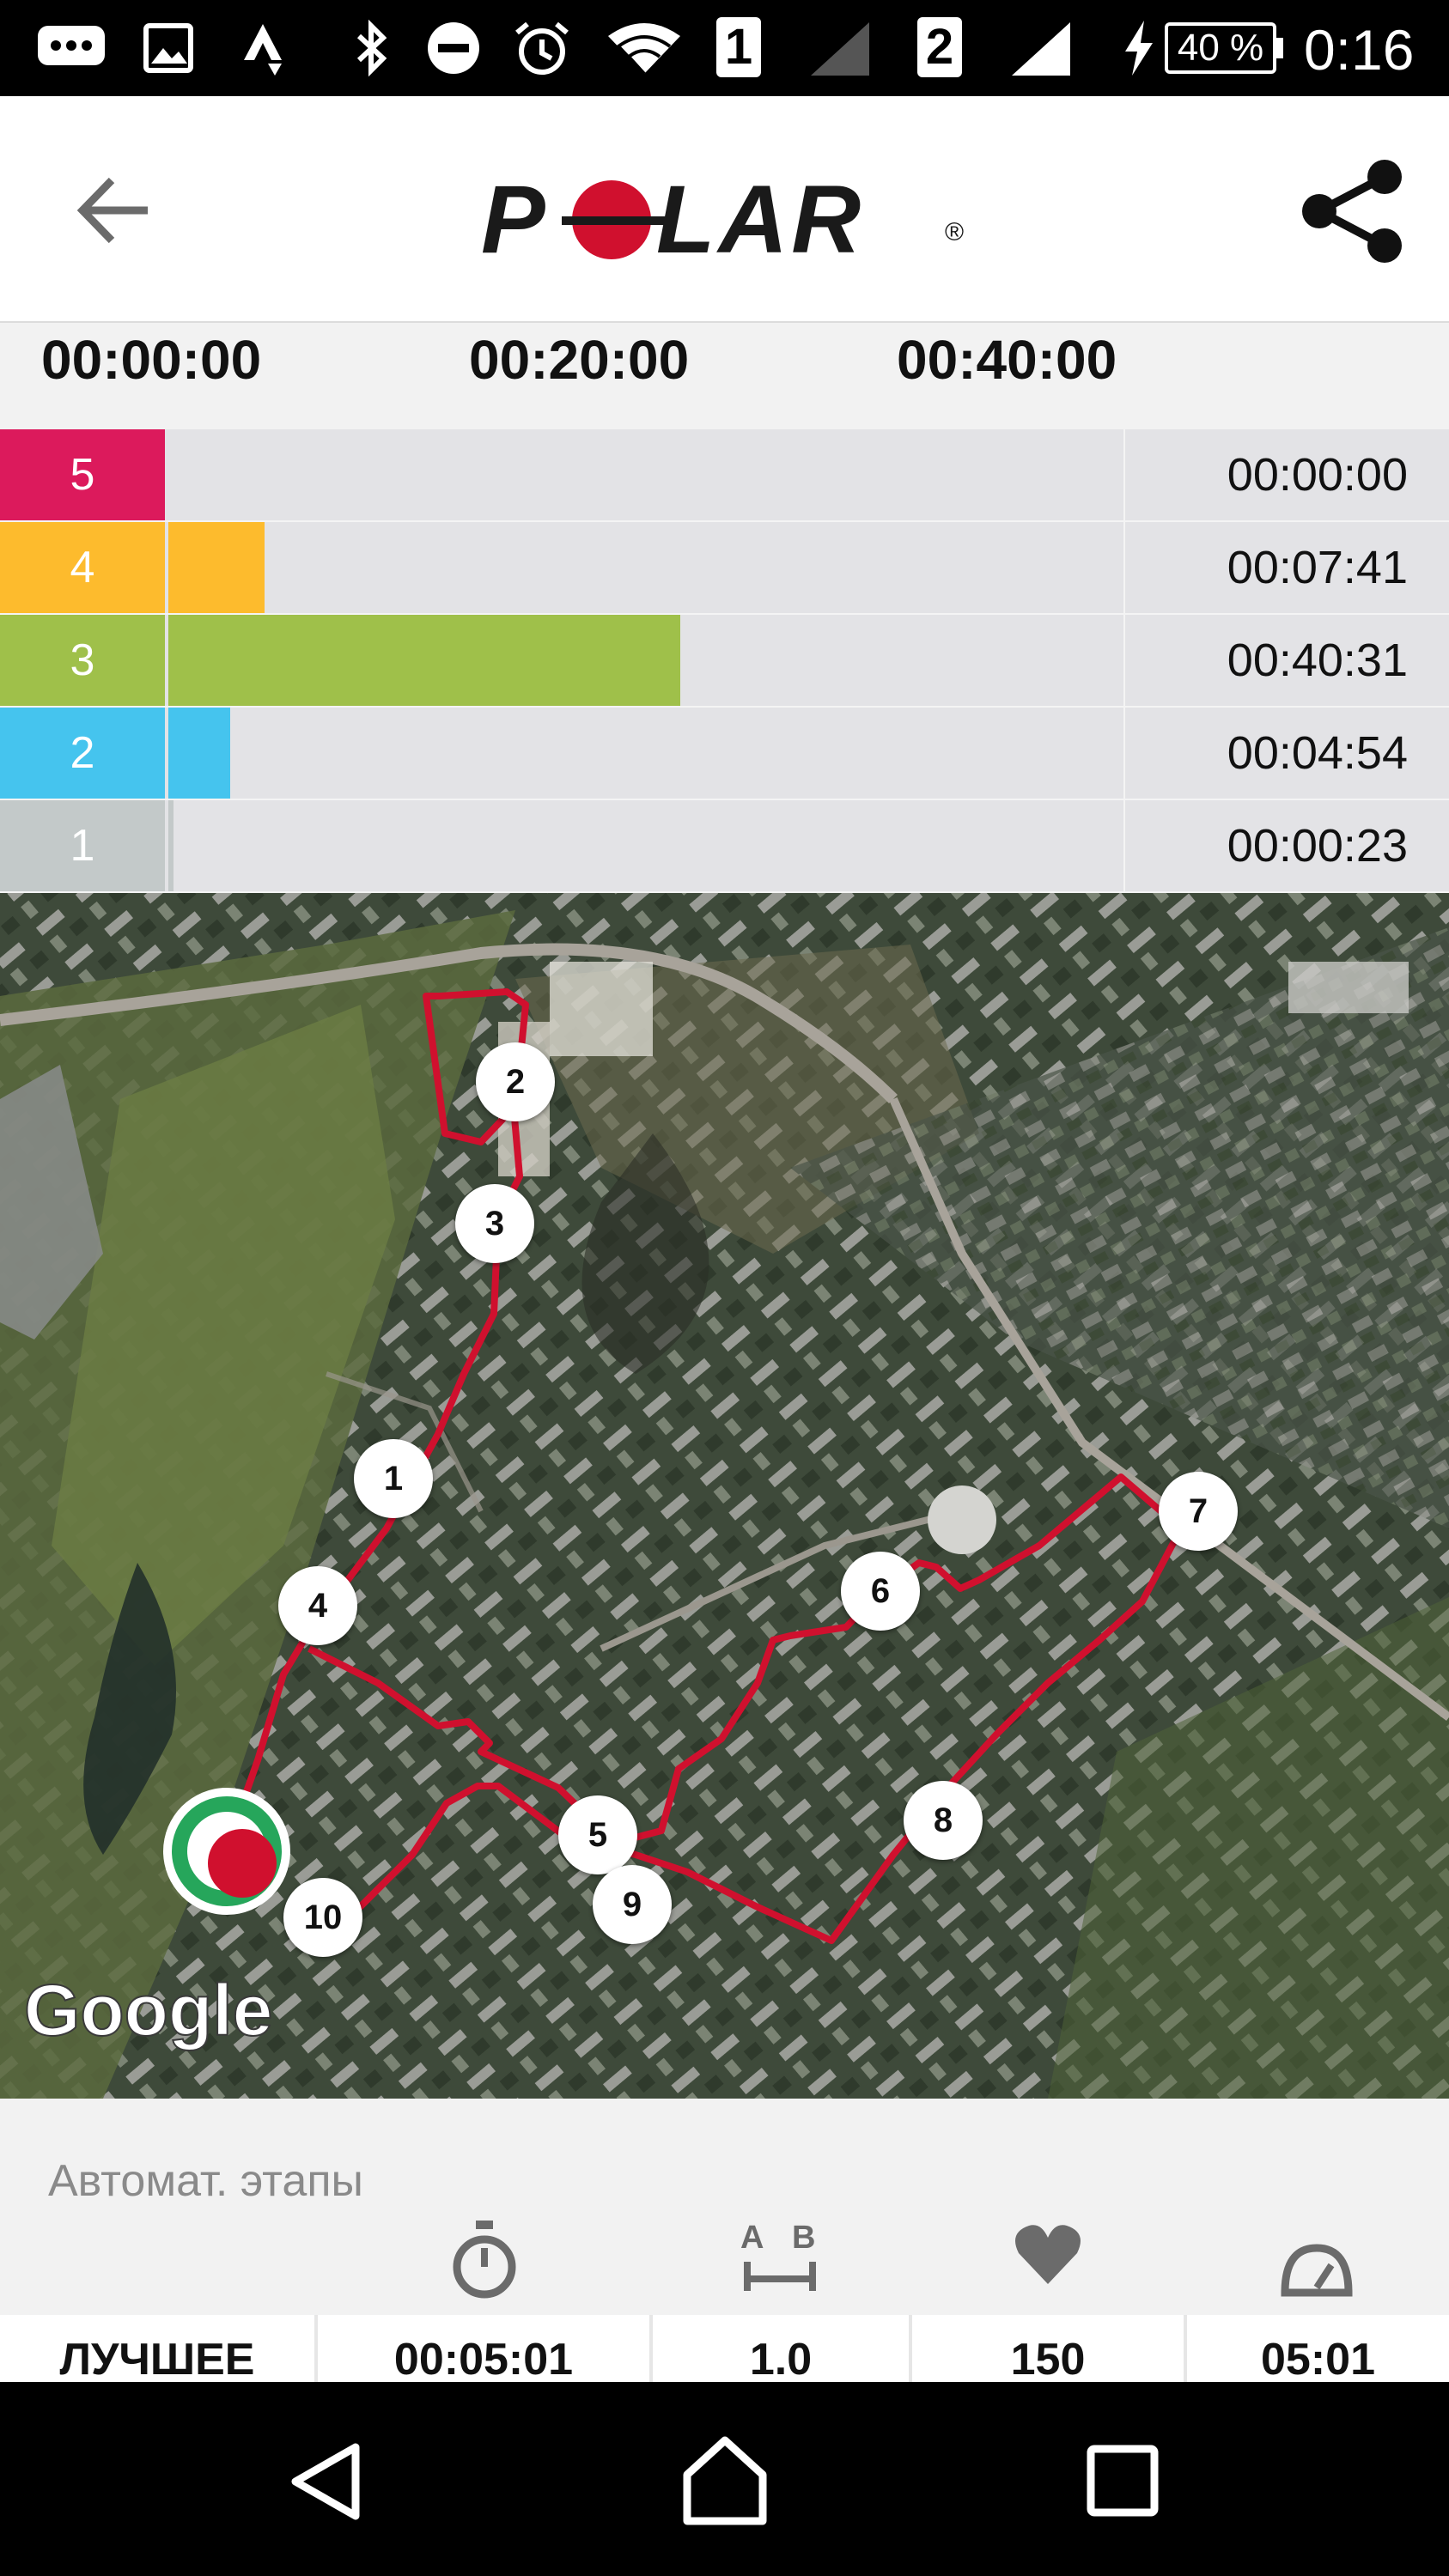 This screenshot has width=1449, height=2576. I want to click on lap-marker-2: 2, so click(515, 1081).